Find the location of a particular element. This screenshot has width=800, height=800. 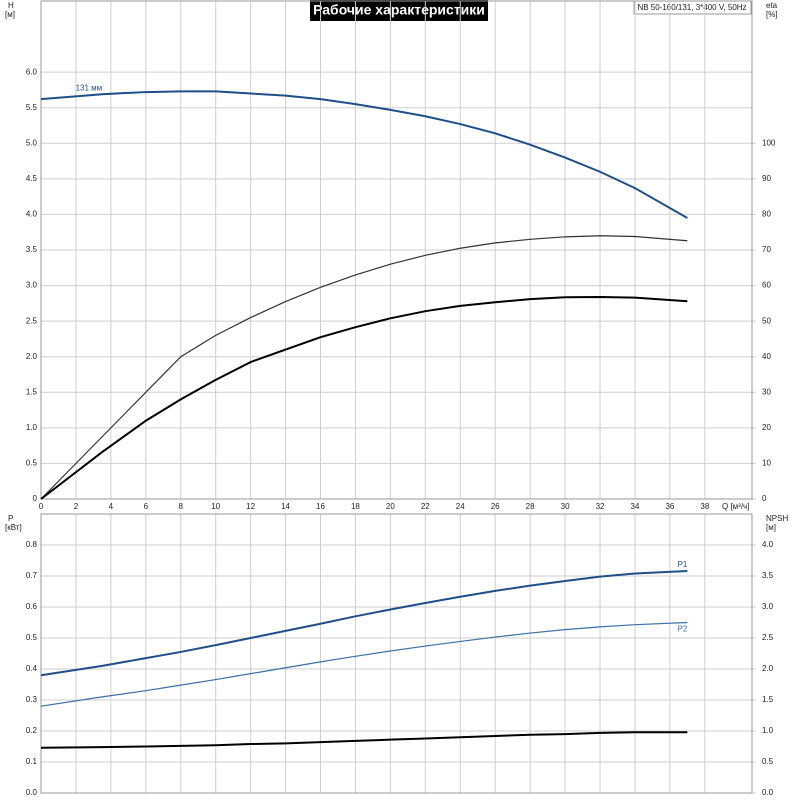

x-tick-label: 24 is located at coordinates (460, 506).